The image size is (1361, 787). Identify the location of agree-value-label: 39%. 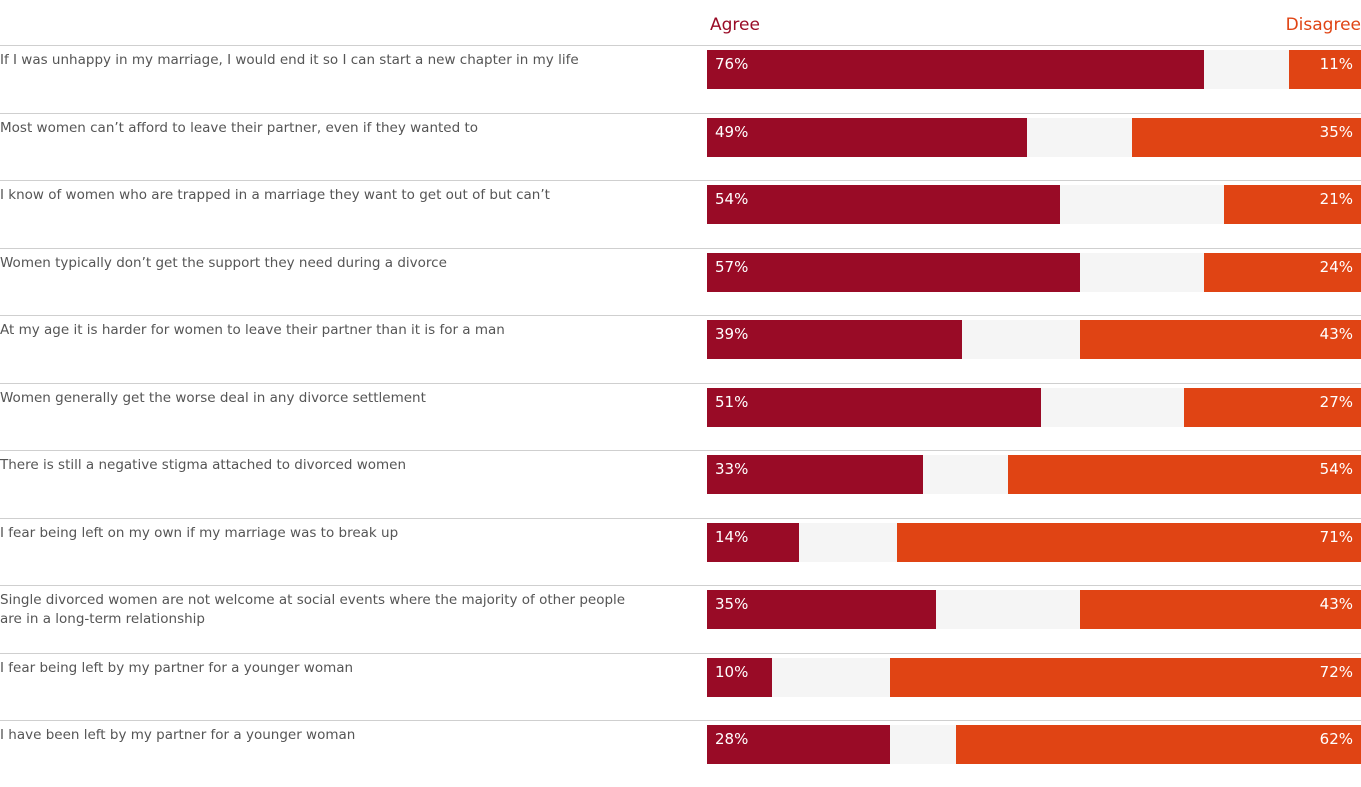
(732, 334).